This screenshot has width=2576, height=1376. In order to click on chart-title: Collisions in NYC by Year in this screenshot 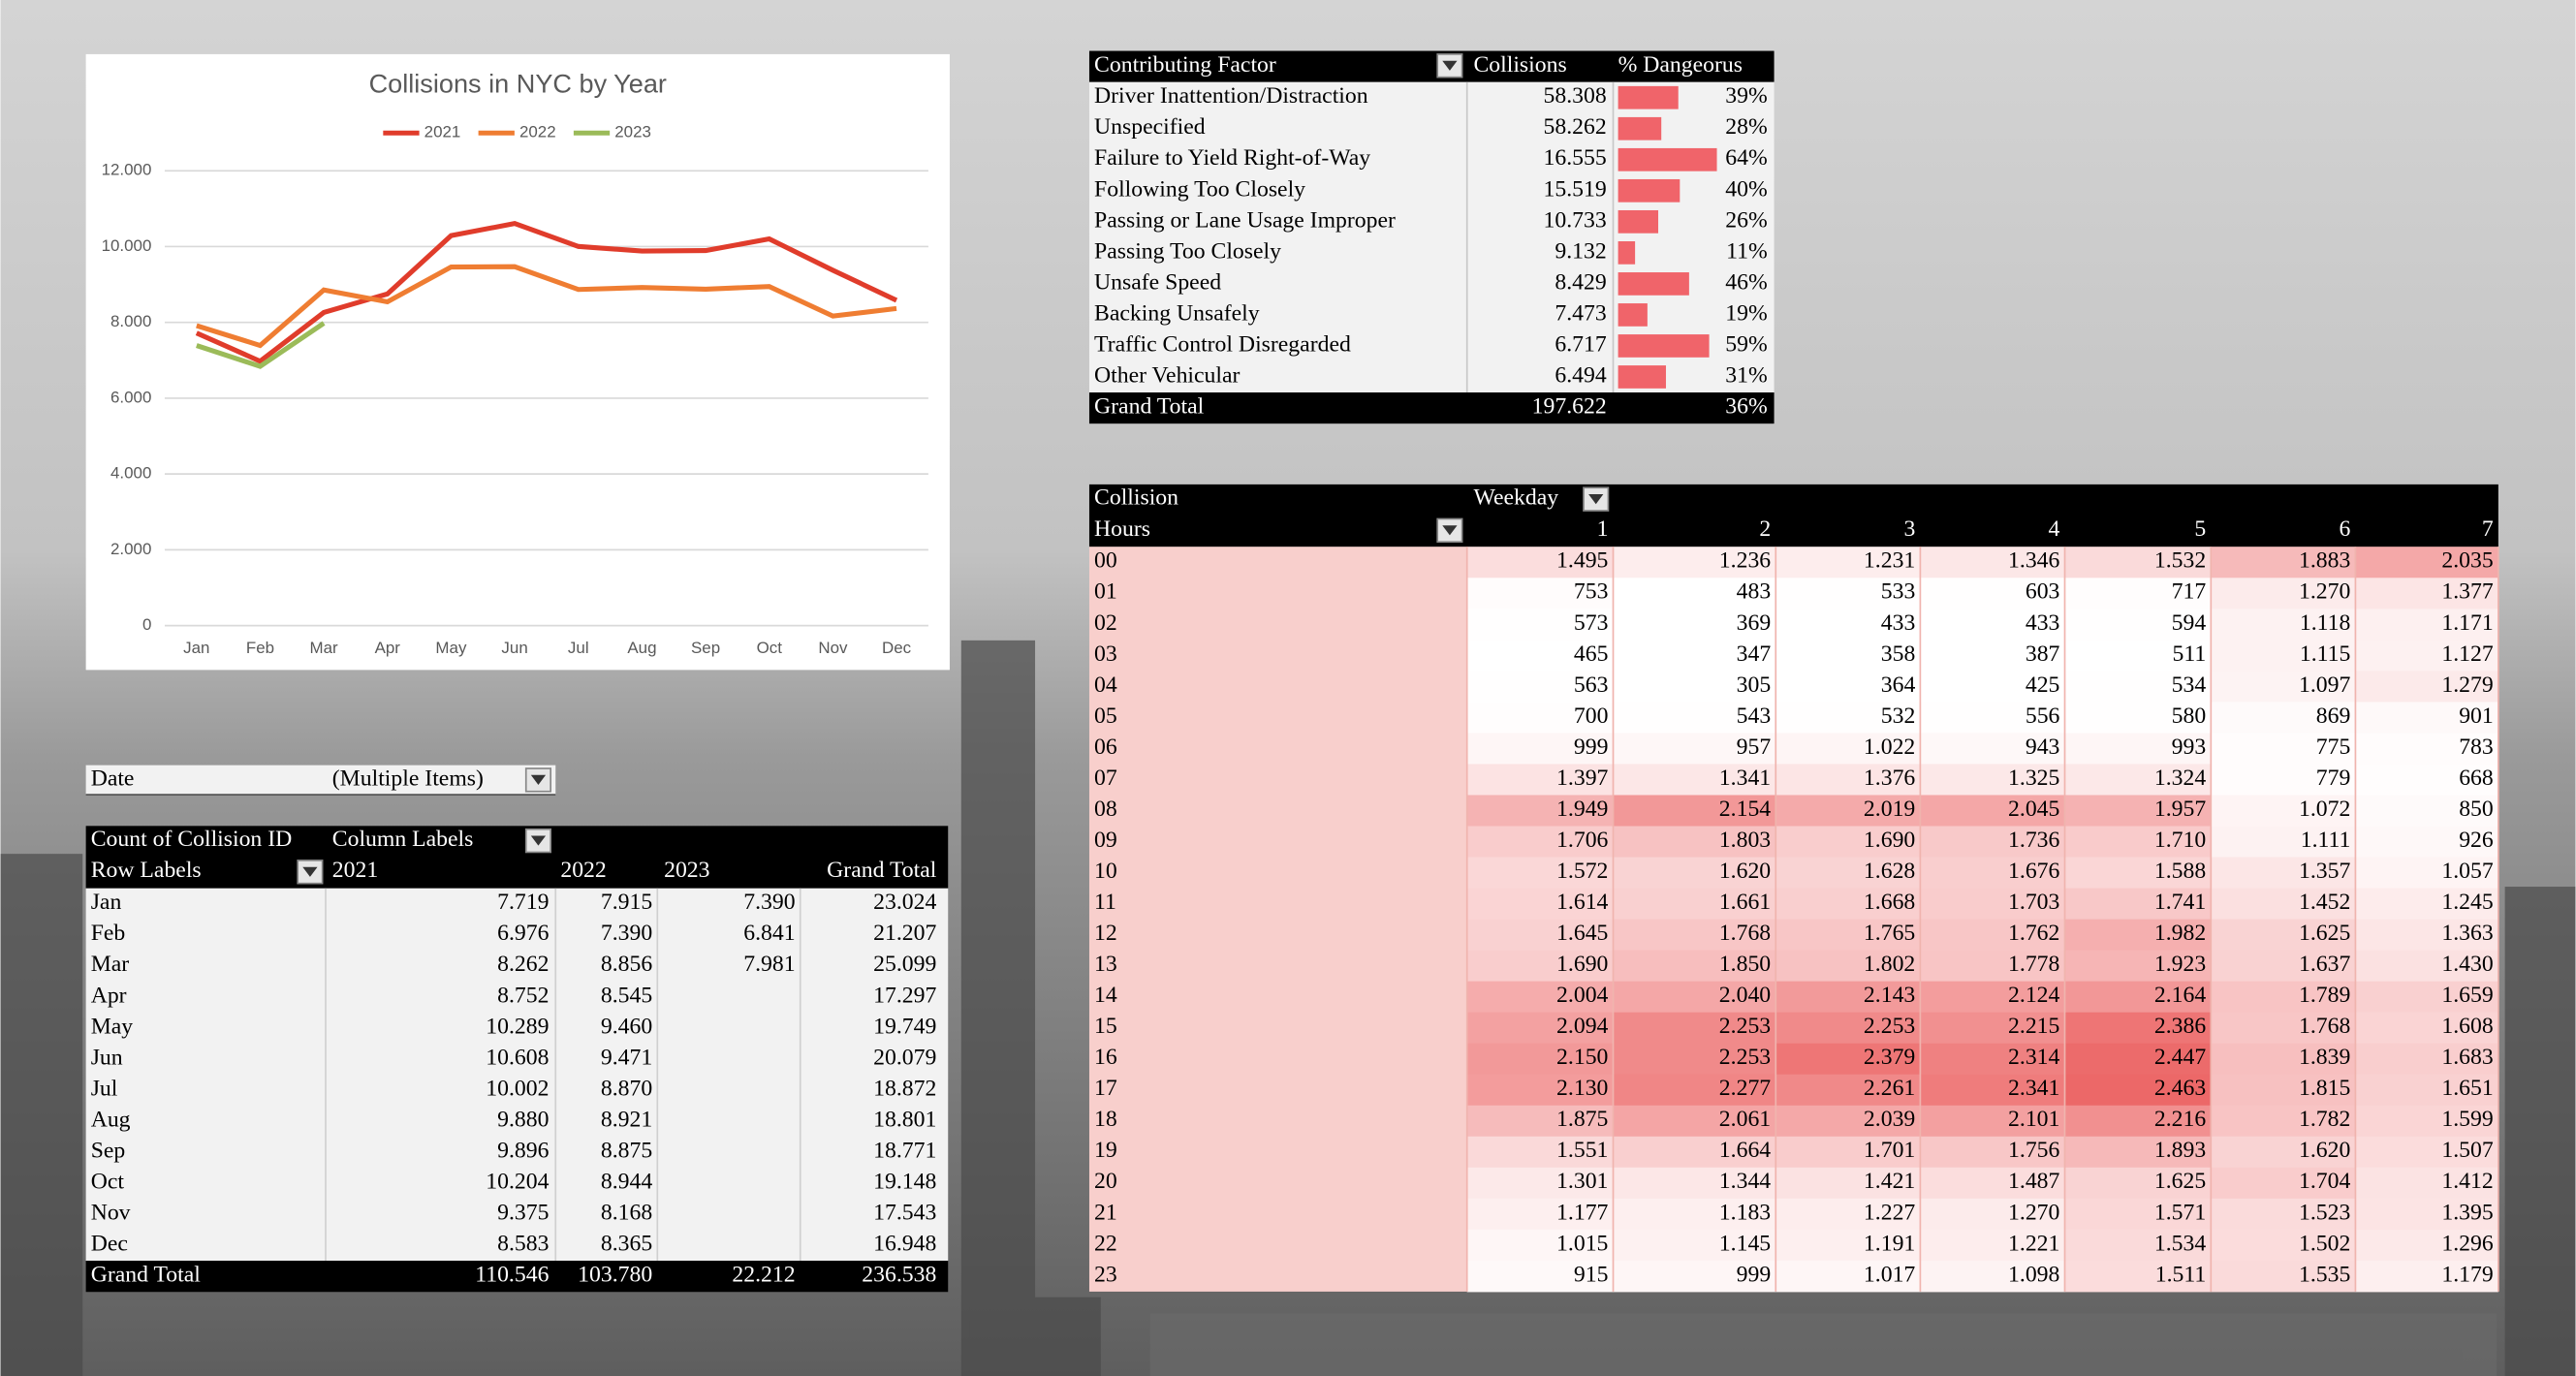, I will do `click(518, 83)`.